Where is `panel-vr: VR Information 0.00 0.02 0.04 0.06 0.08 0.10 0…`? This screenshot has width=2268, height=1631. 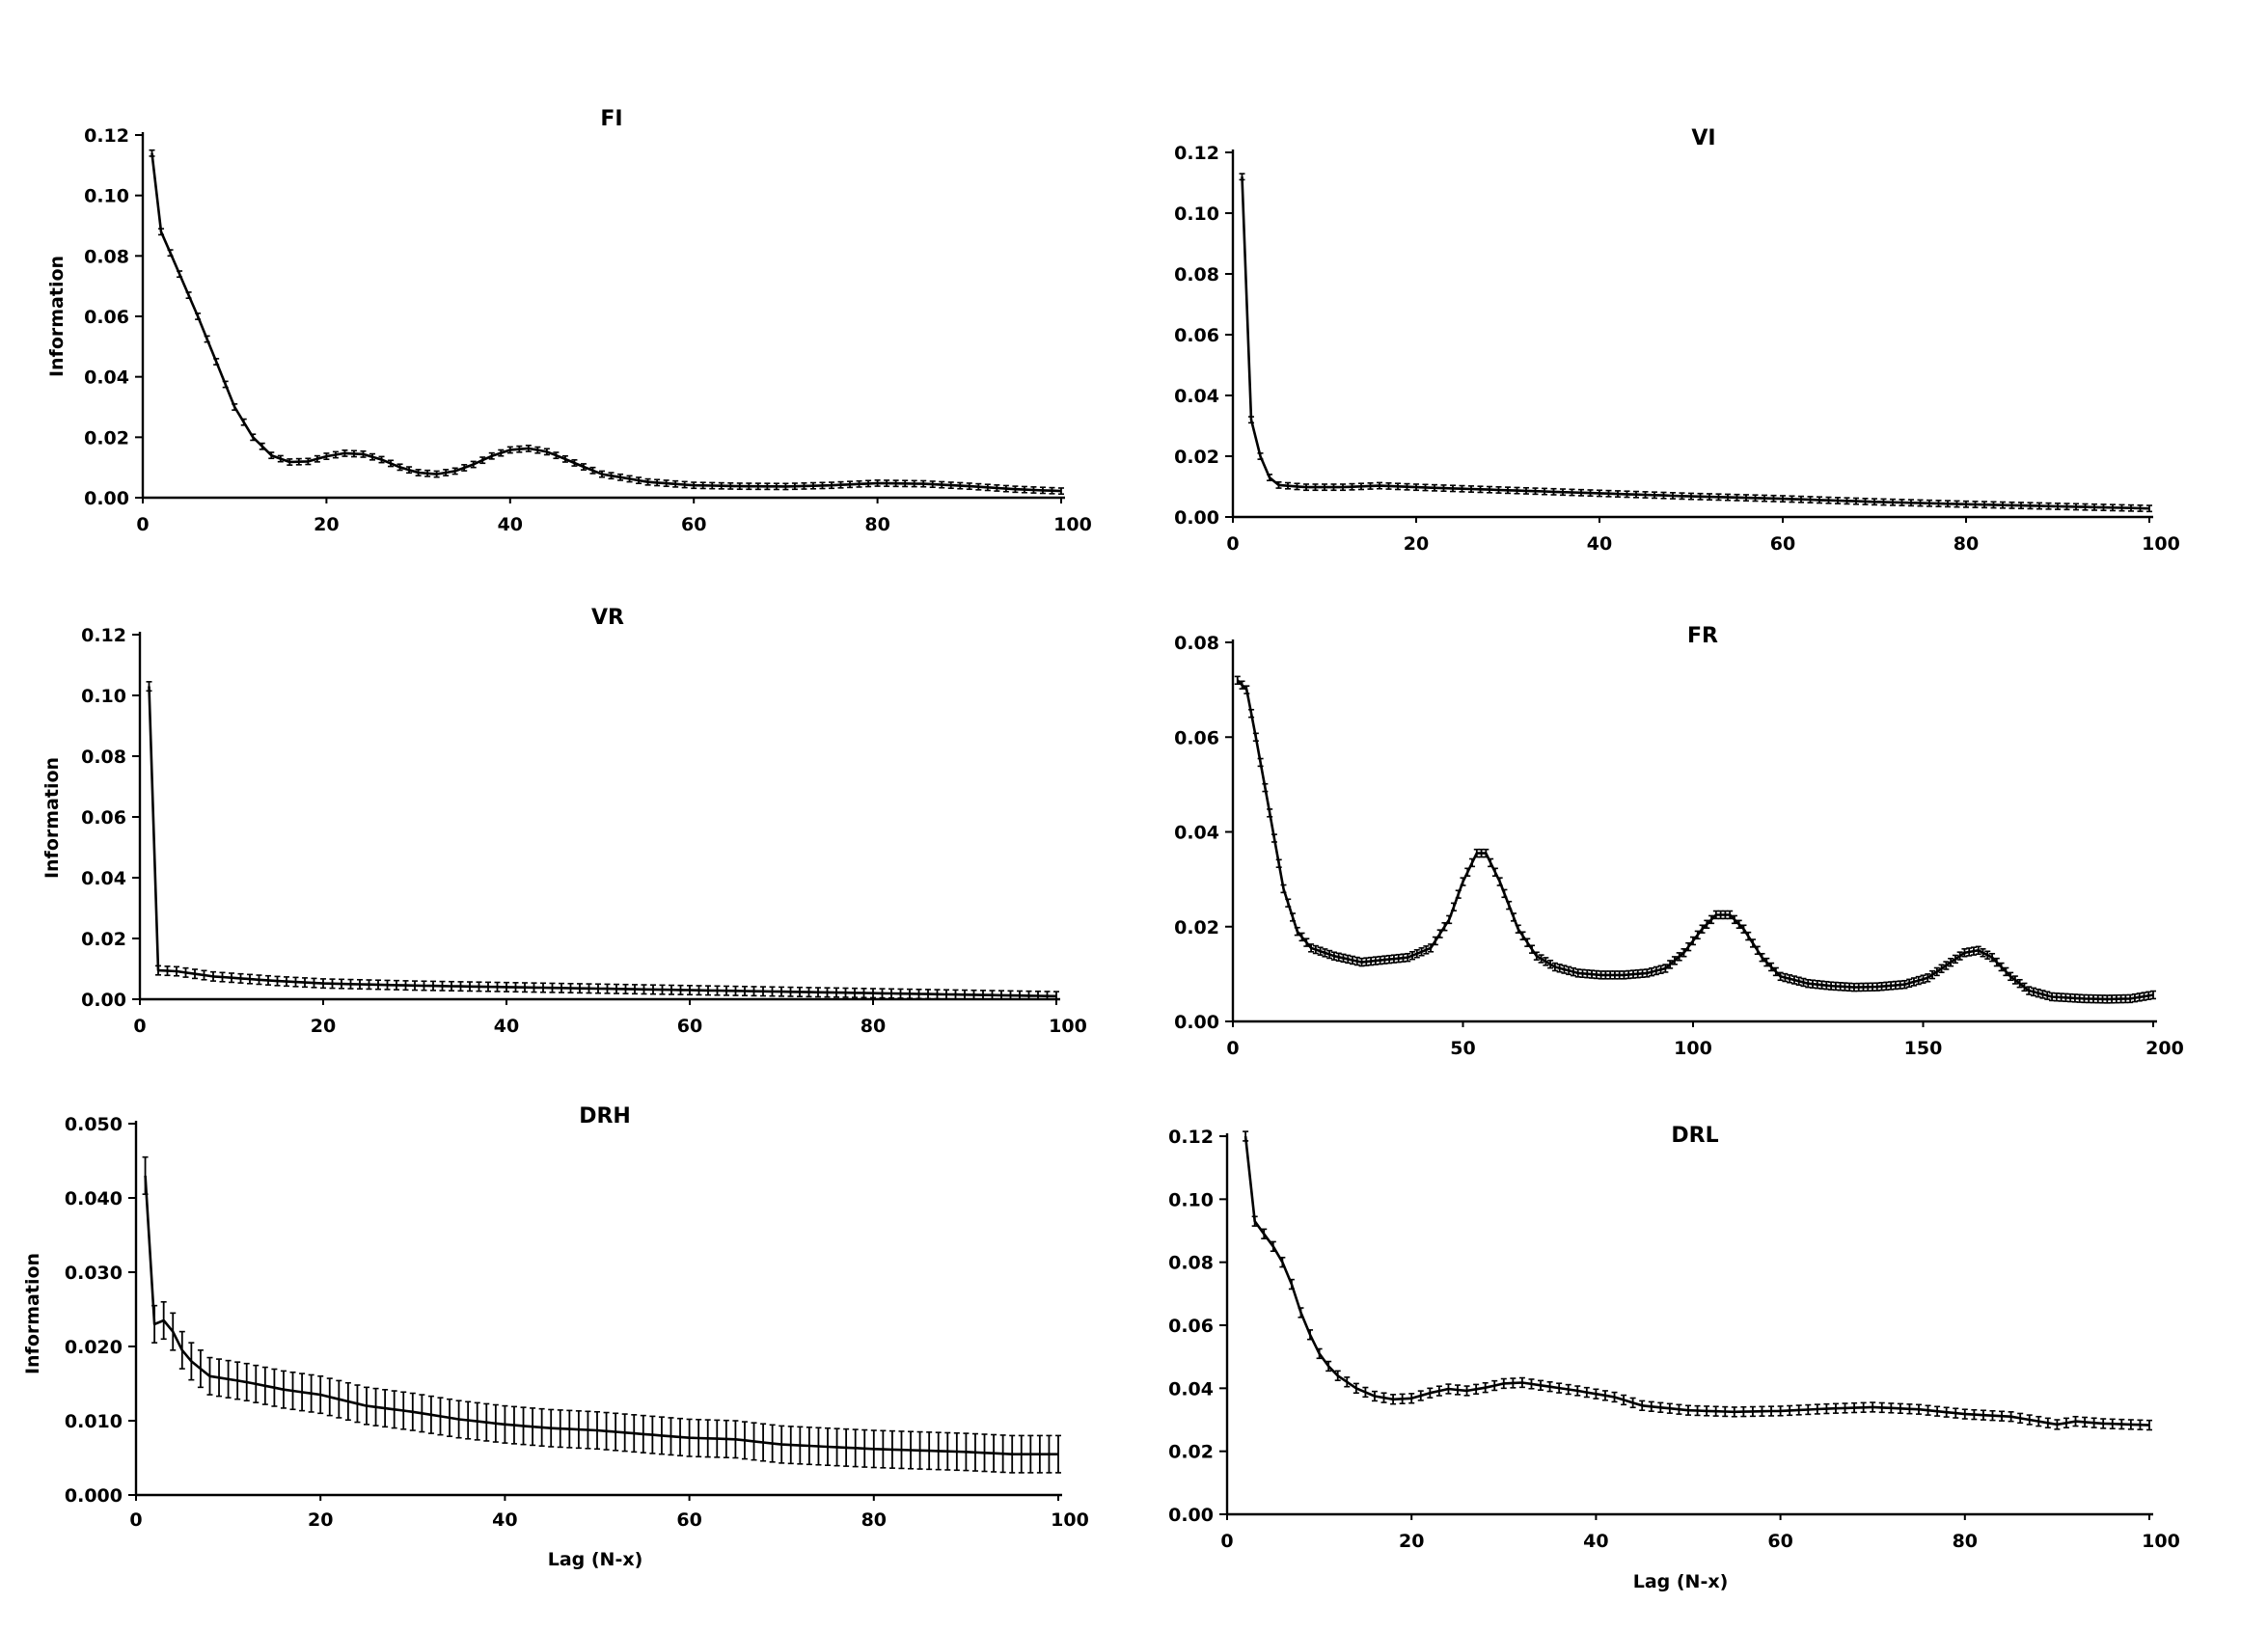
panel-vr: VR Information 0.00 0.02 0.04 0.06 0.08 0.10 0… is located at coordinates (564, 821).